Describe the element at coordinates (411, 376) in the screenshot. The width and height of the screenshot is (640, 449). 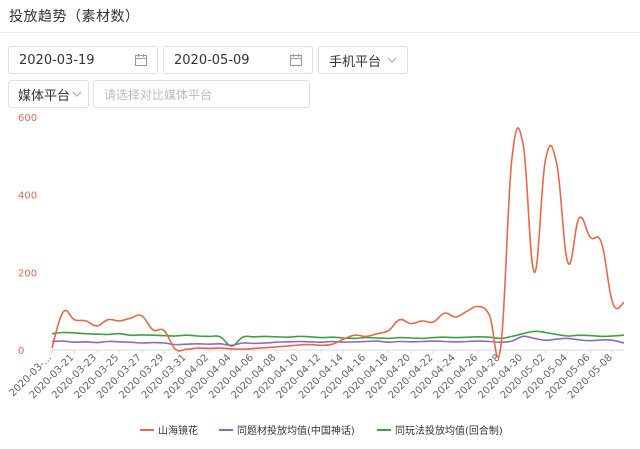
I see `x-tick-label: 2020-04-22` at that location.